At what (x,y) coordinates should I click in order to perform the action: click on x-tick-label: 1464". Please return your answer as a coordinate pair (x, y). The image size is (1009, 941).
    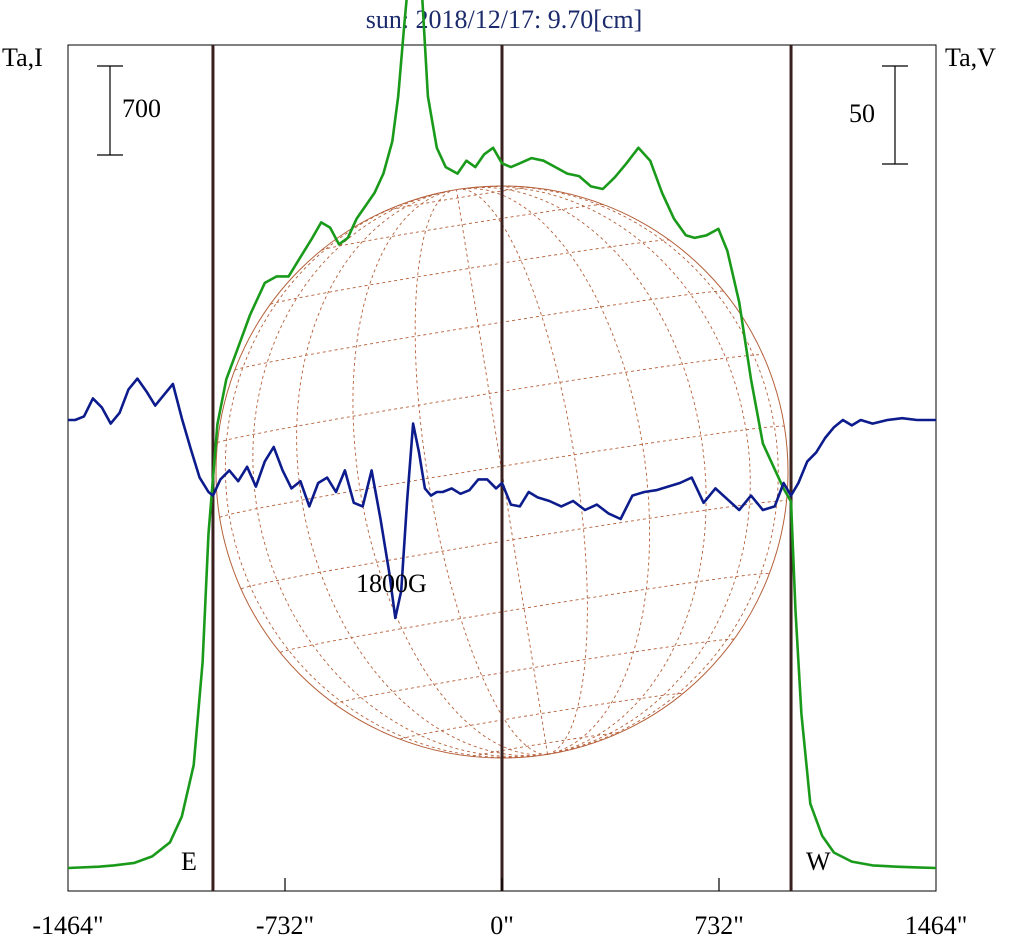
    Looking at the image, I should click on (936, 925).